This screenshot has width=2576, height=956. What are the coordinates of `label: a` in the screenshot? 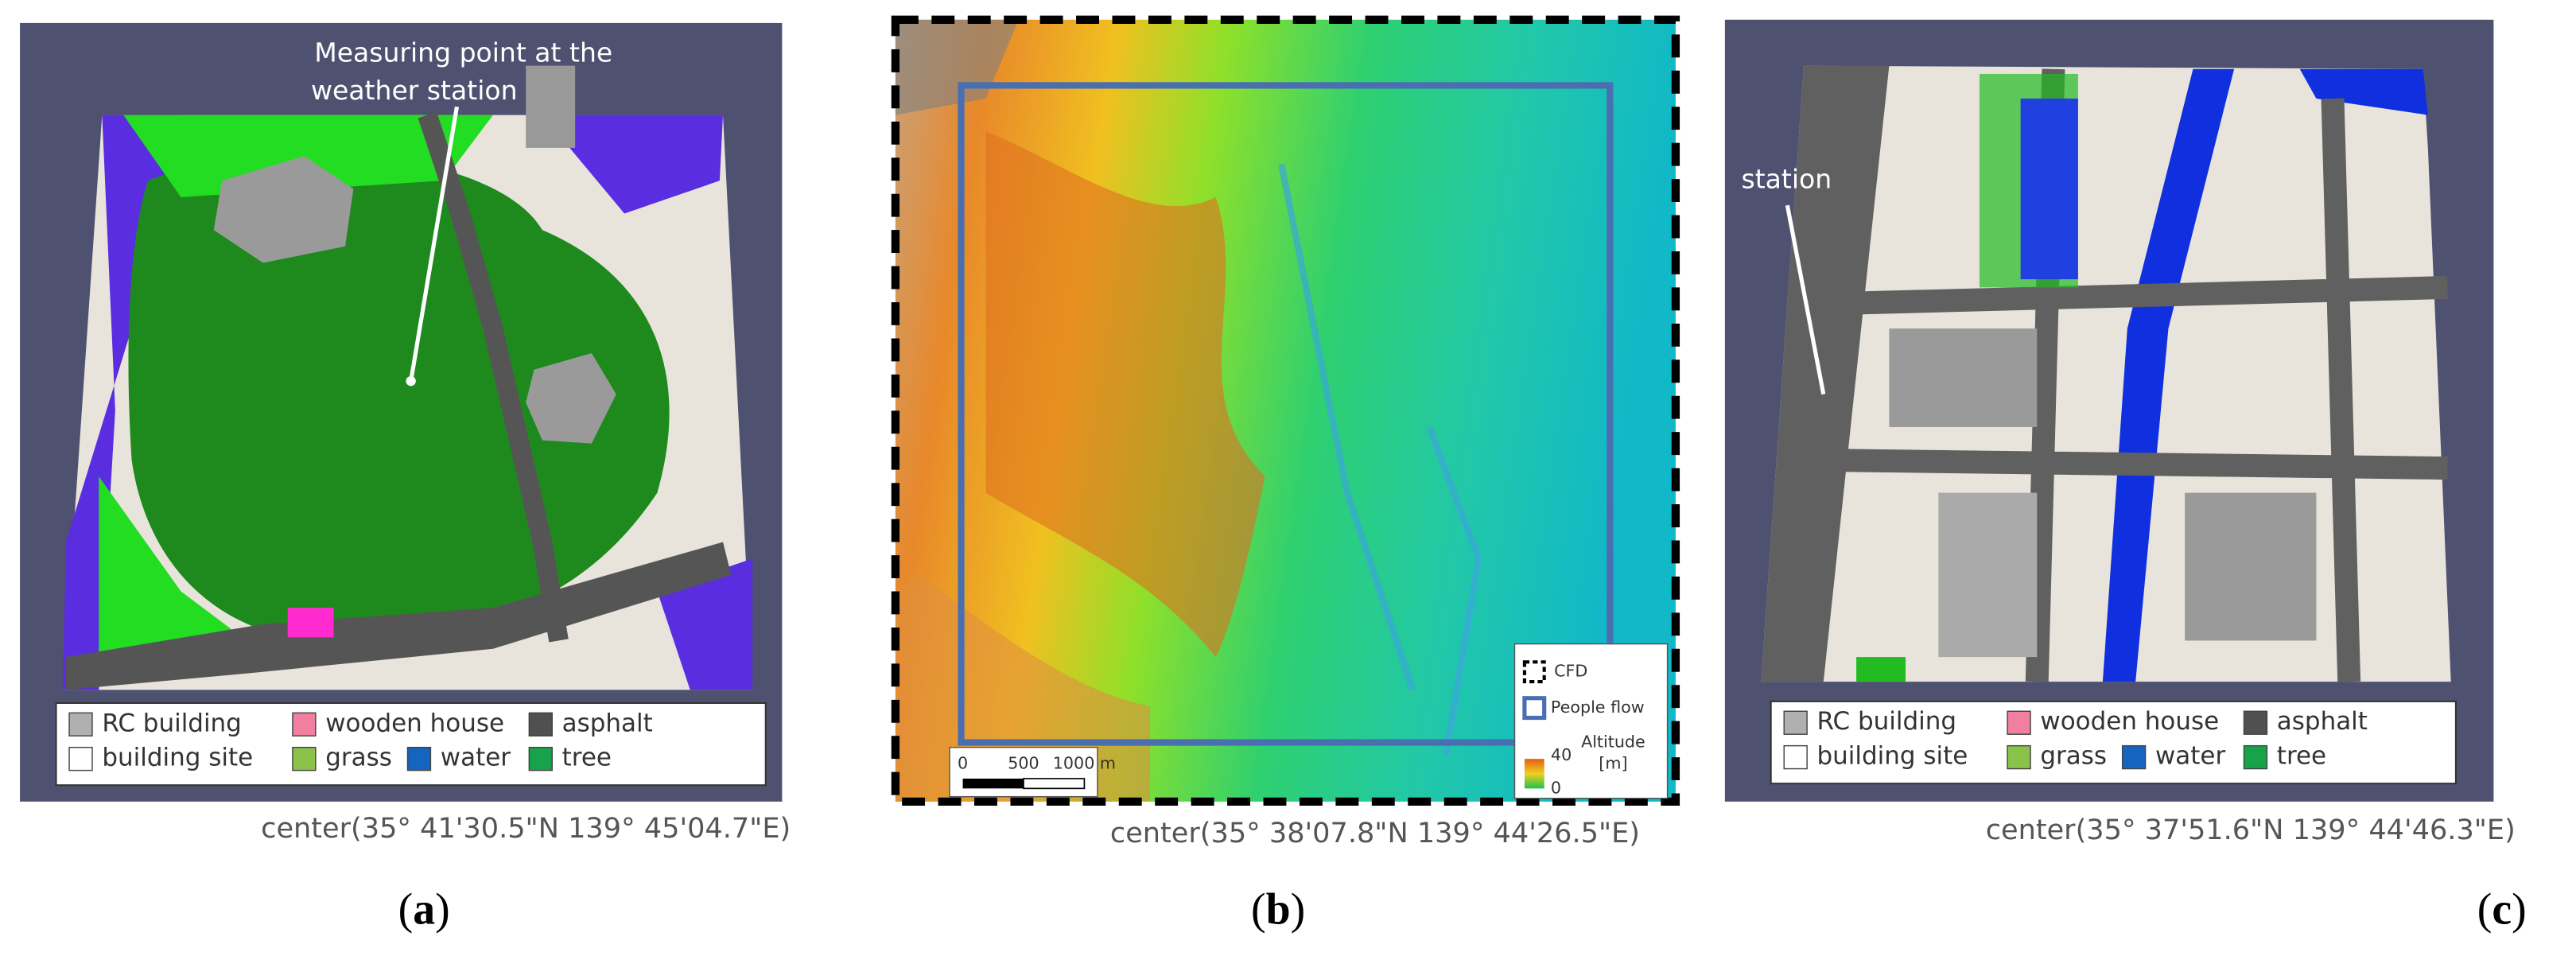 It's located at (424, 909).